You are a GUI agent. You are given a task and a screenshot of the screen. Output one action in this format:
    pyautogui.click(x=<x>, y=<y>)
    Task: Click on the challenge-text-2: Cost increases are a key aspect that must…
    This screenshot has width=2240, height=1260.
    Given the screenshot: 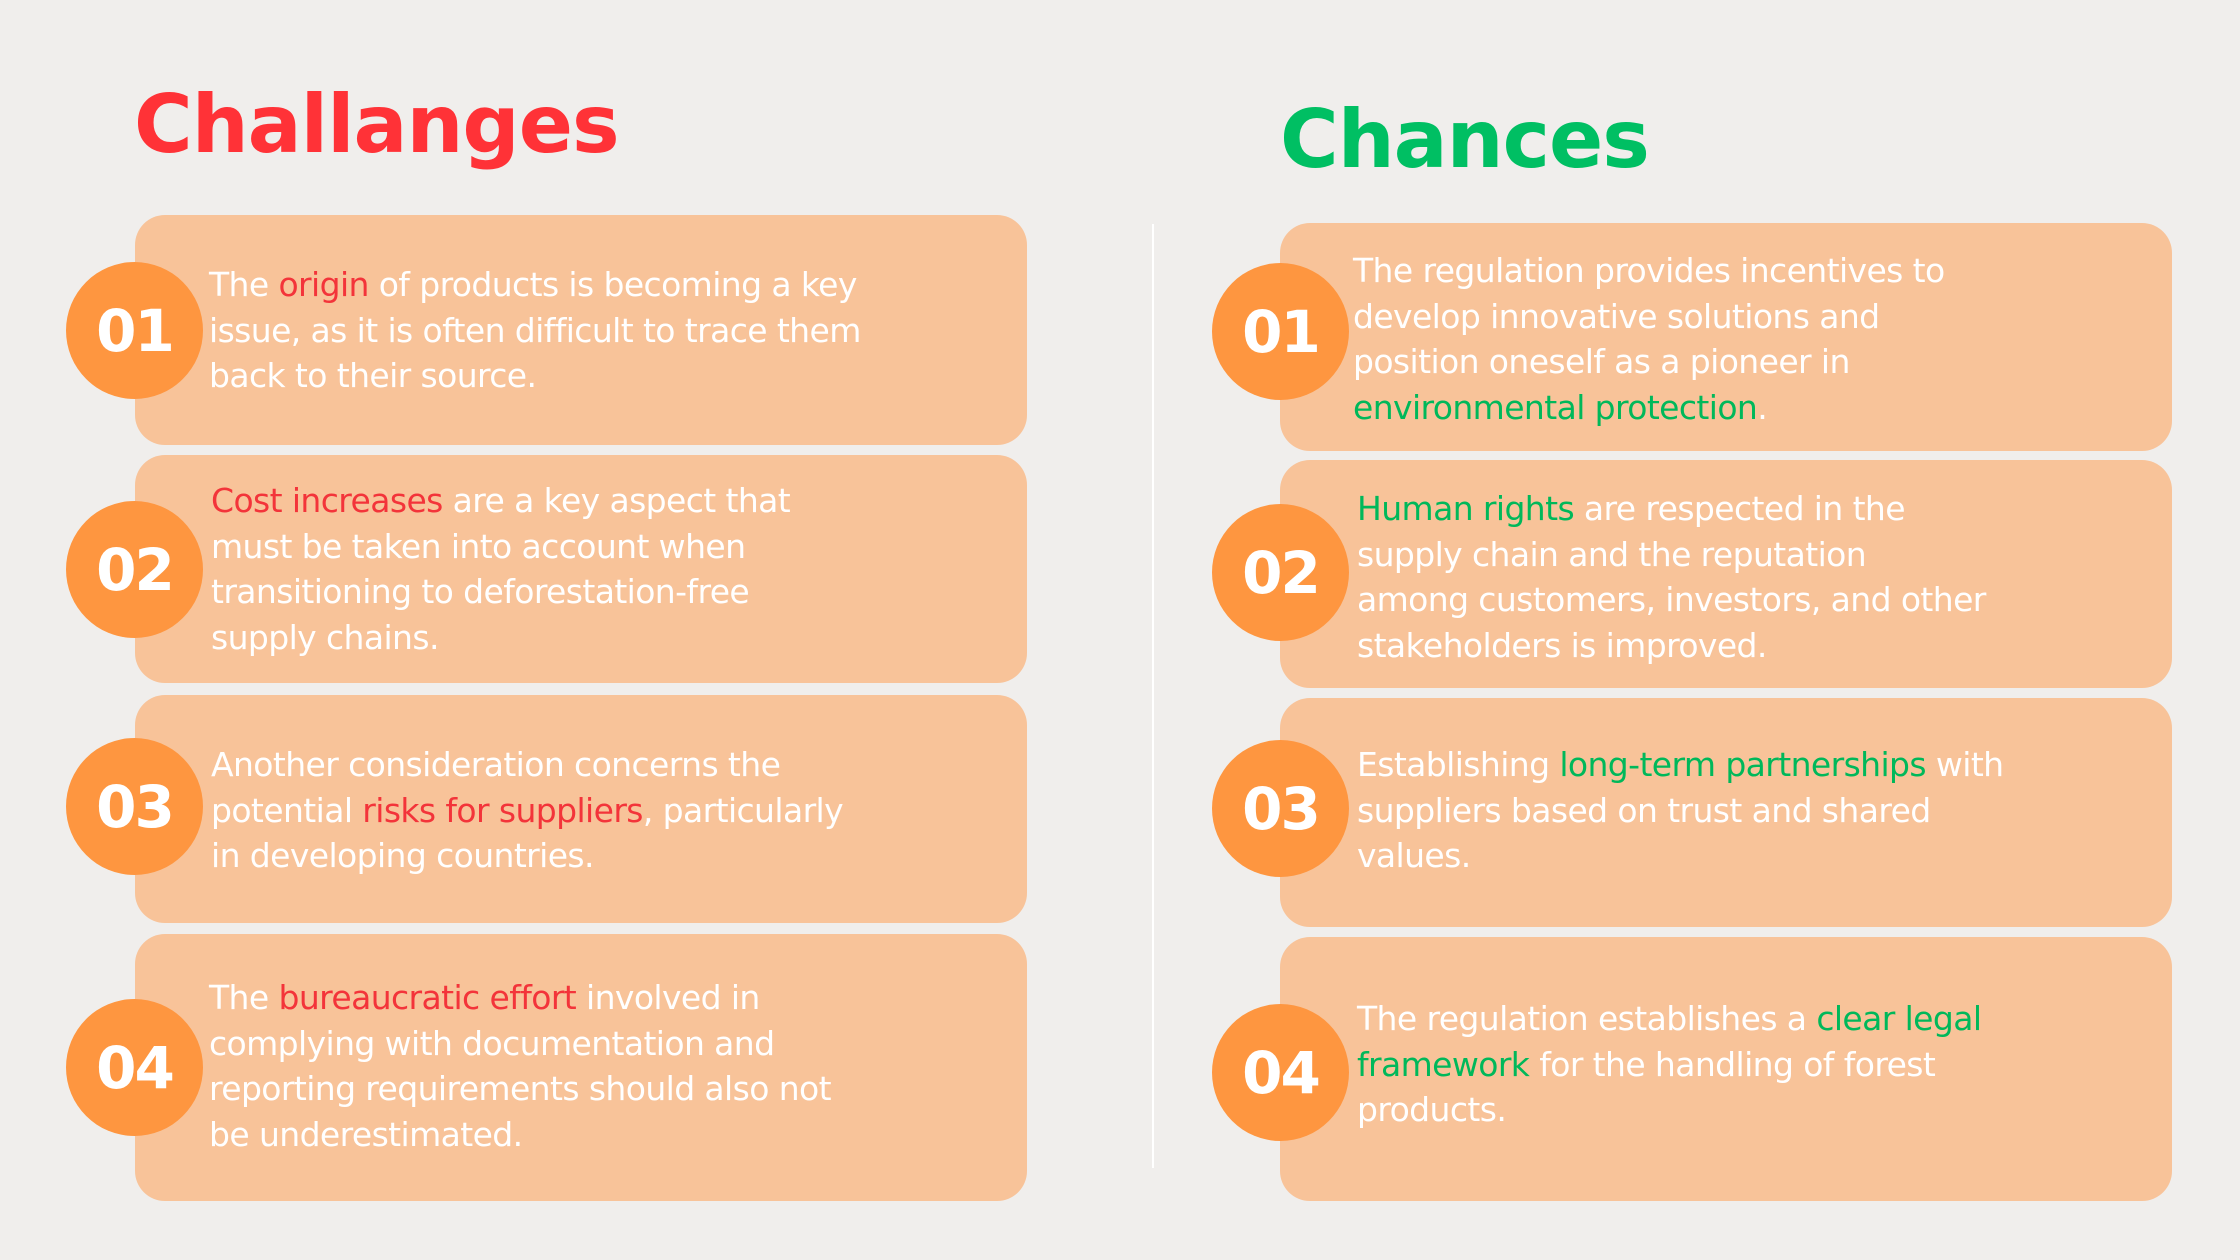 What is the action you would take?
    pyautogui.click(x=501, y=569)
    